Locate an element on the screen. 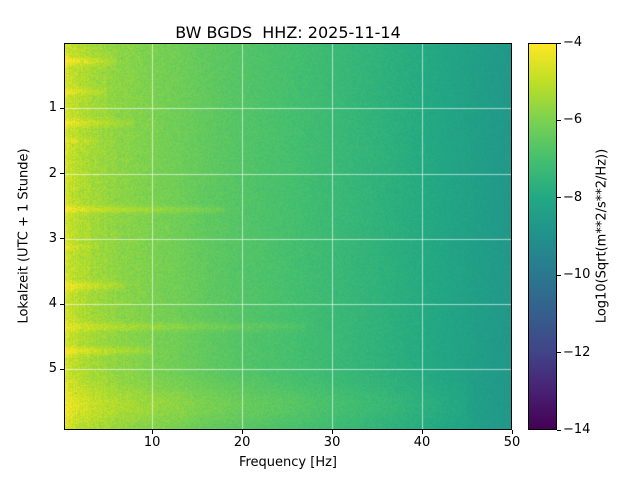  plot-title: BW BGDS HHZ: 2025-11-14 is located at coordinates (288, 32).